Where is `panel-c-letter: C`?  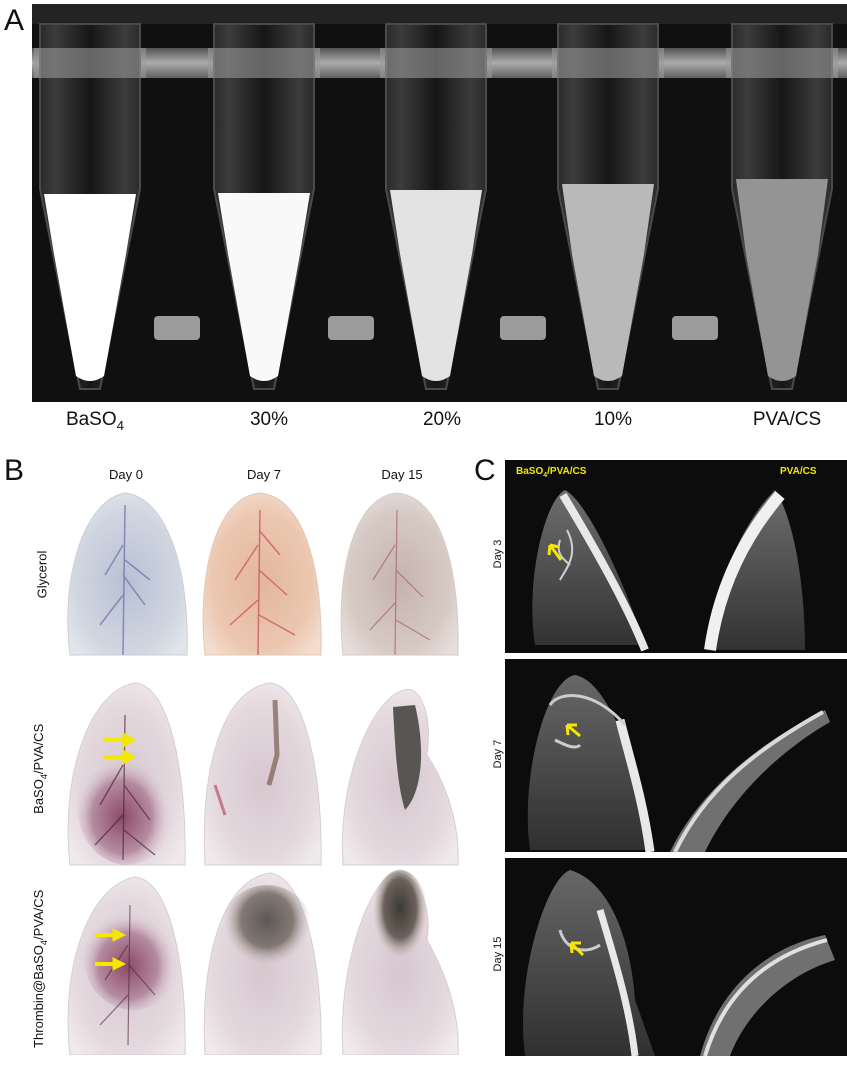 panel-c-letter: C is located at coordinates (485, 470).